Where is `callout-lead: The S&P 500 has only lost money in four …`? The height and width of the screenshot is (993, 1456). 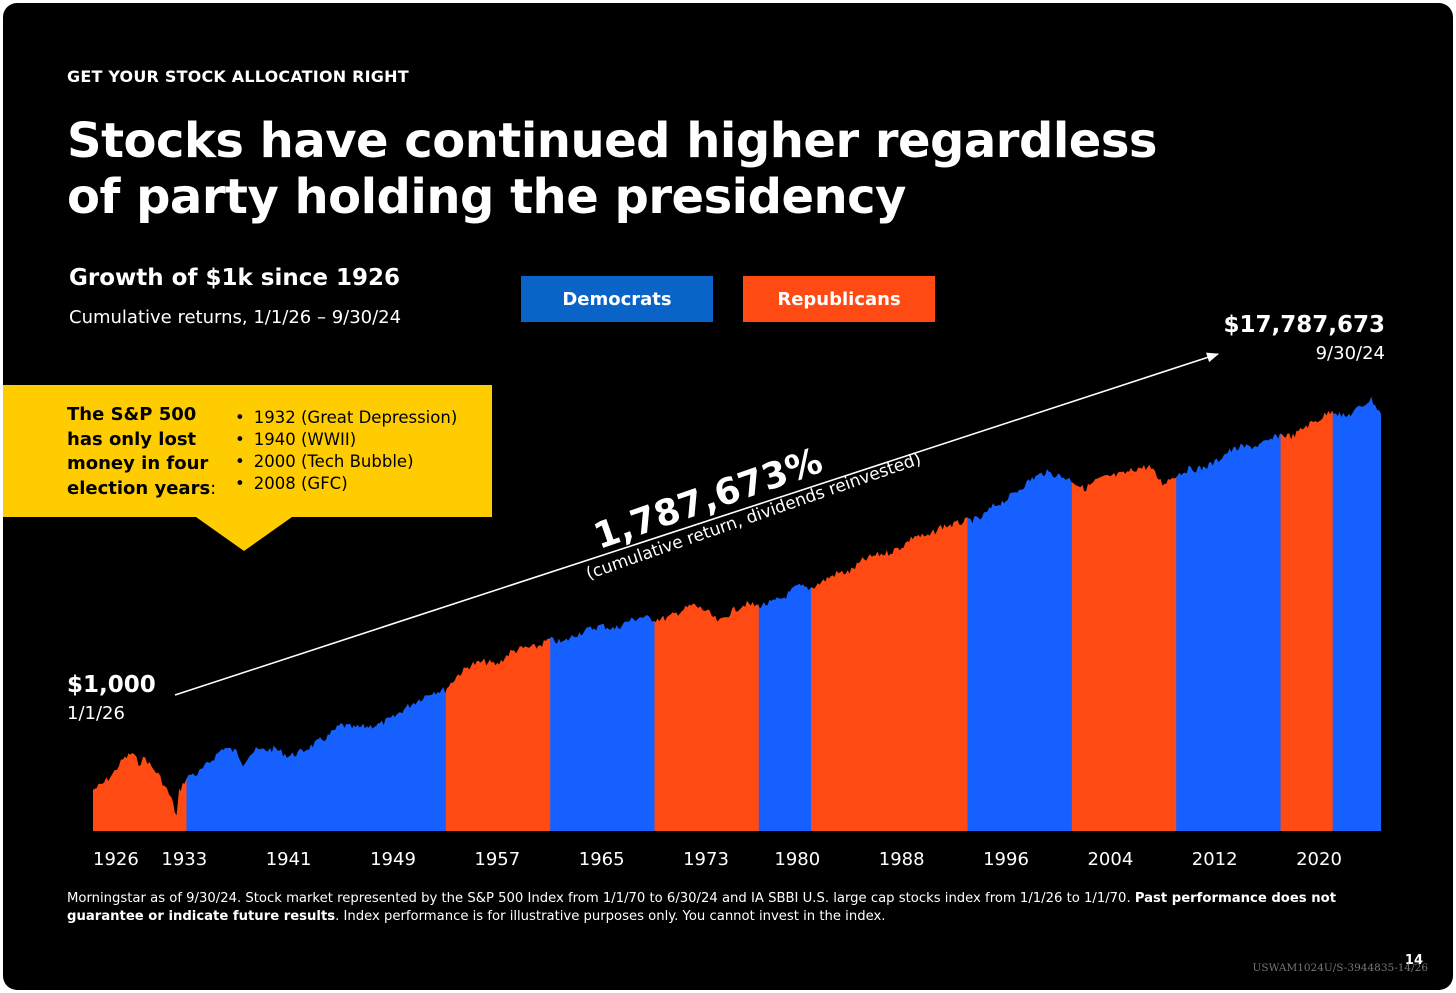
callout-lead: The S&P 500 has only lost money in four … is located at coordinates (139, 451).